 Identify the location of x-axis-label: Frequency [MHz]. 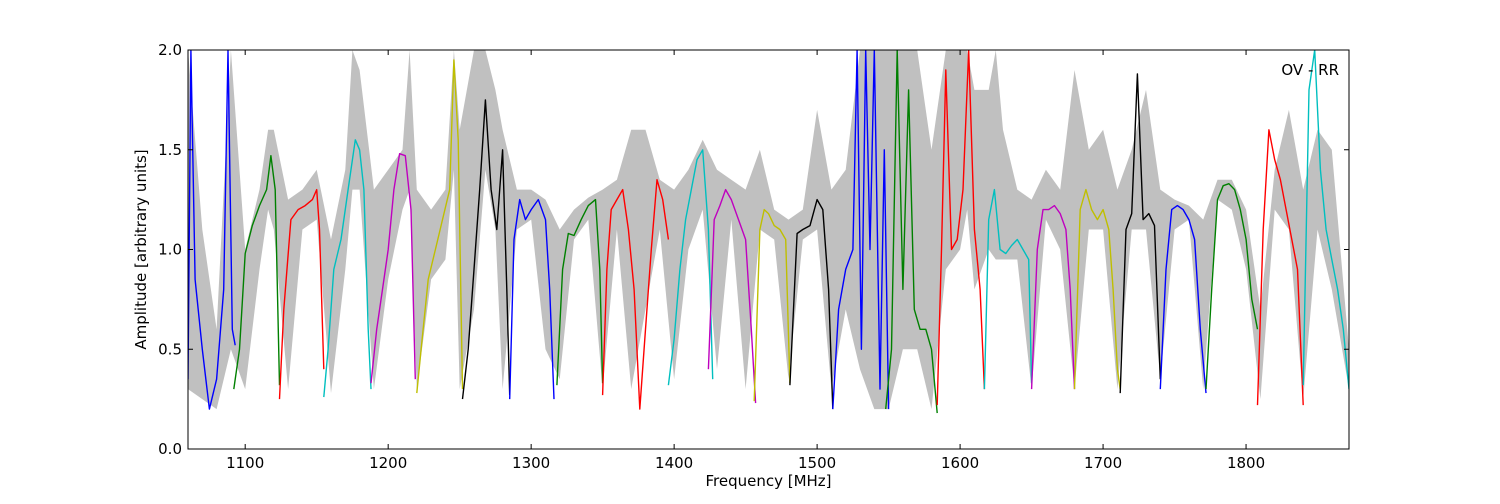
(768, 481).